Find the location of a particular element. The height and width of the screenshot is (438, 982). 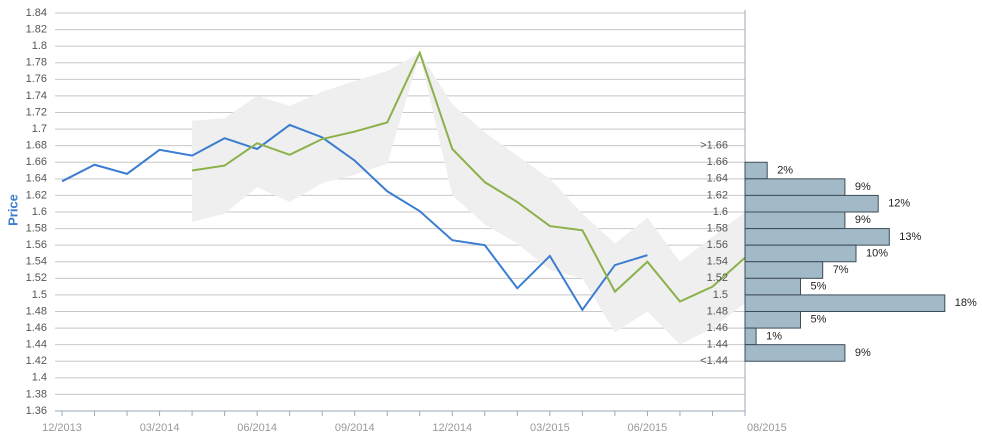

y-axis-label: Price is located at coordinates (12, 210).